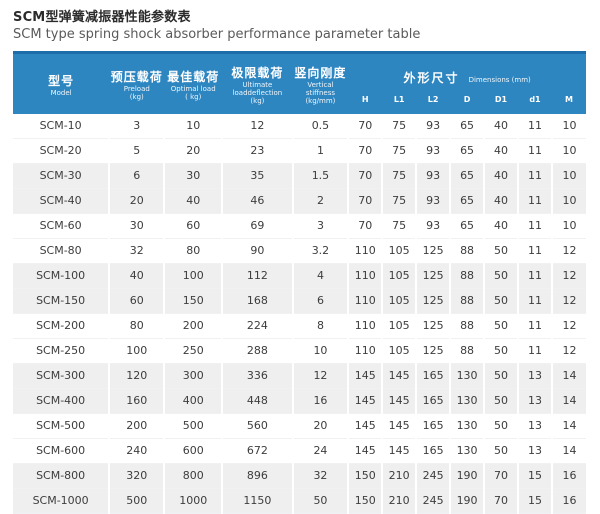  I want to click on value-cell: 6, so click(321, 301).